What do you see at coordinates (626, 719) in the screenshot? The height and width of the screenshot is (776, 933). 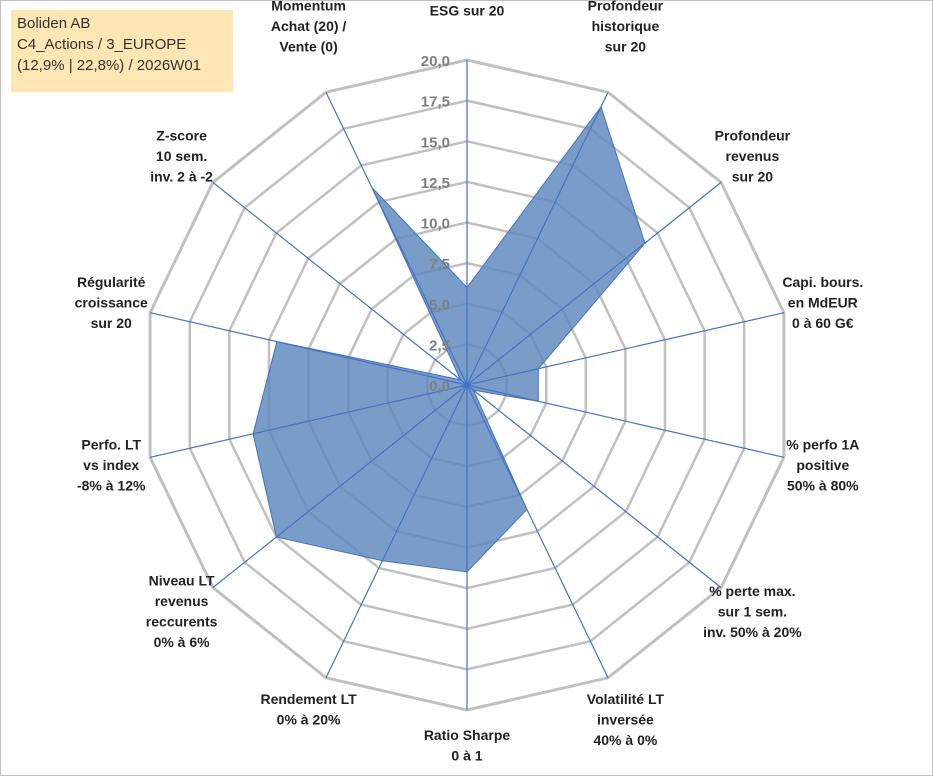 I see `axis-label: Volatilité LT inversée 40% à 0%` at bounding box center [626, 719].